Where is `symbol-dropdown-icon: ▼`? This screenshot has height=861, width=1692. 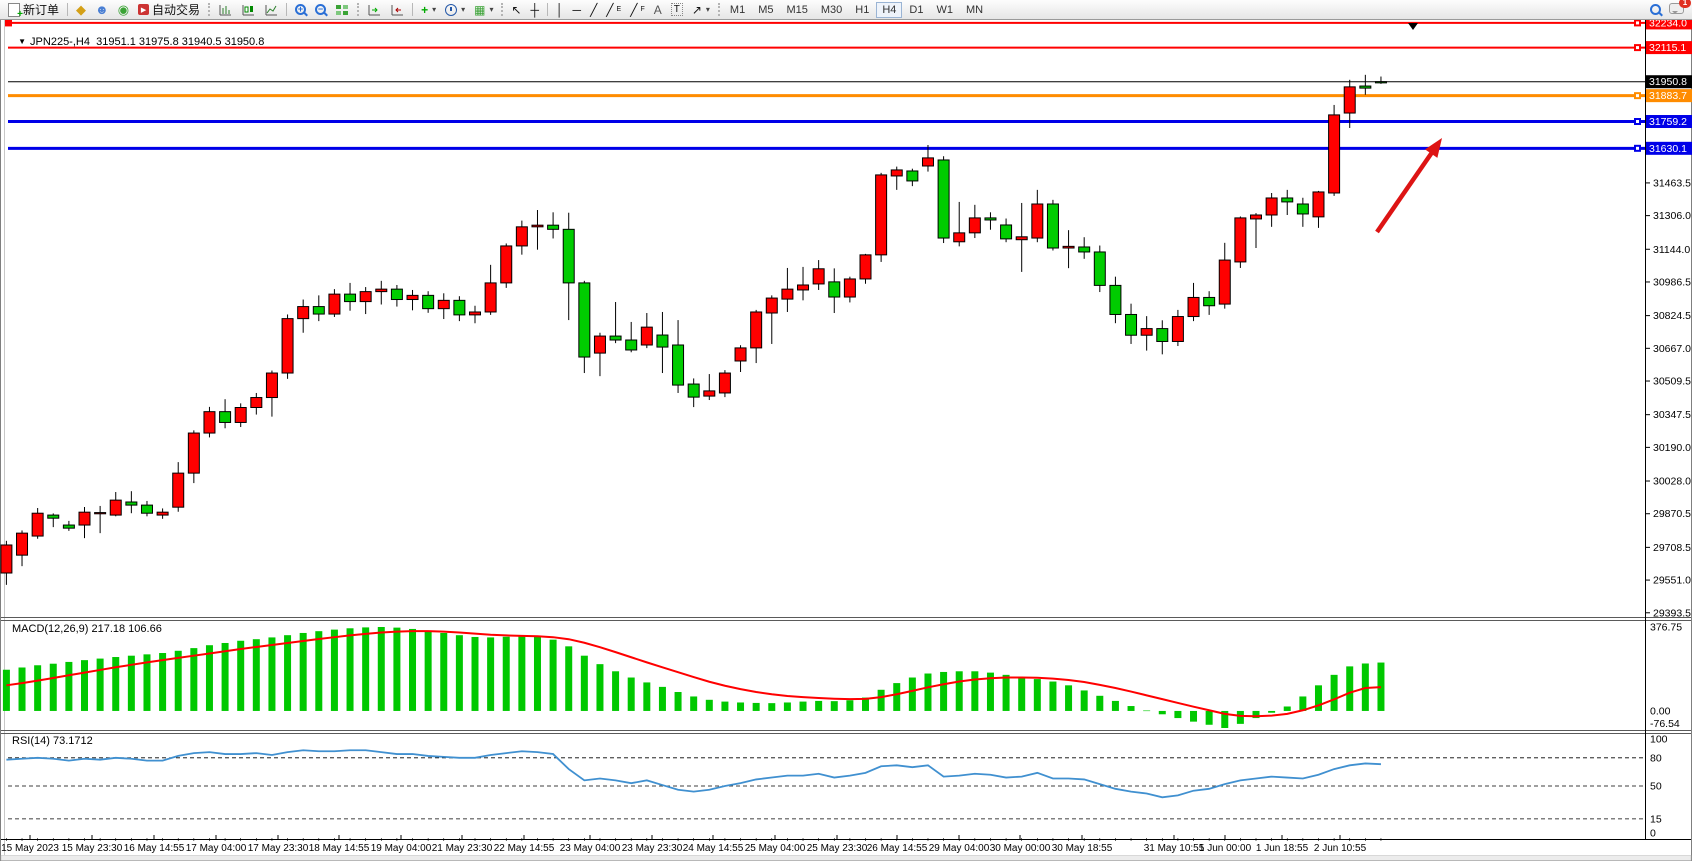
symbol-dropdown-icon: ▼ is located at coordinates (22, 41).